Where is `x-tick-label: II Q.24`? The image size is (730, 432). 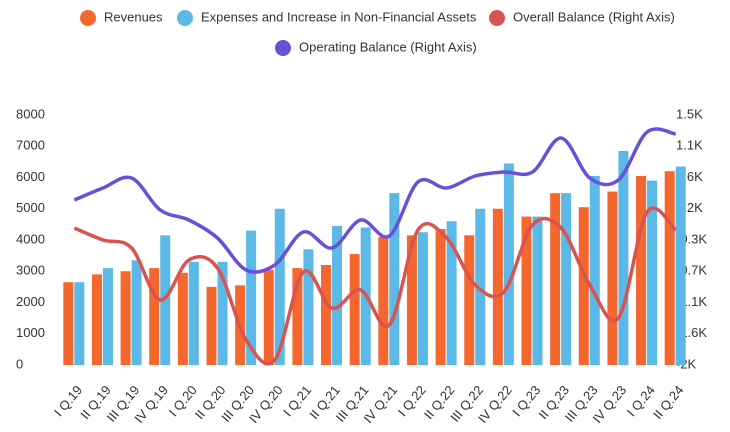 x-tick-label: II Q.24 is located at coordinates (668, 402).